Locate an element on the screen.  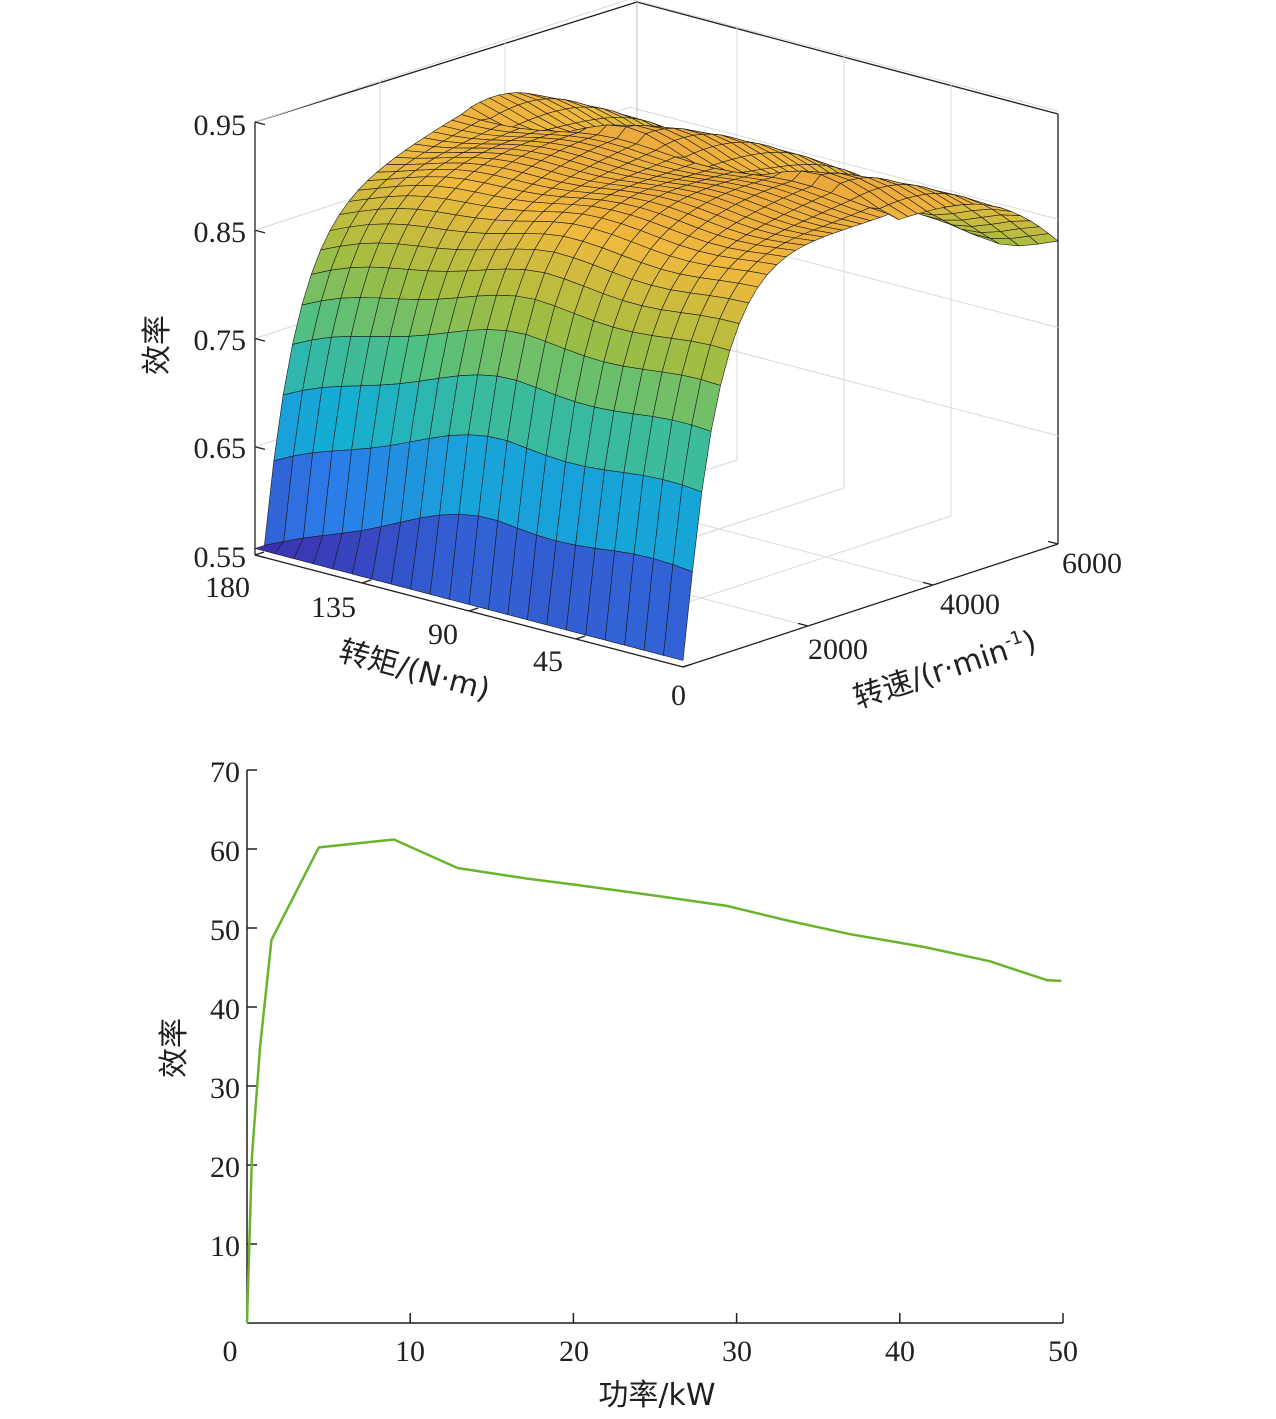
y-tick-label: 70 is located at coordinates (225, 772).